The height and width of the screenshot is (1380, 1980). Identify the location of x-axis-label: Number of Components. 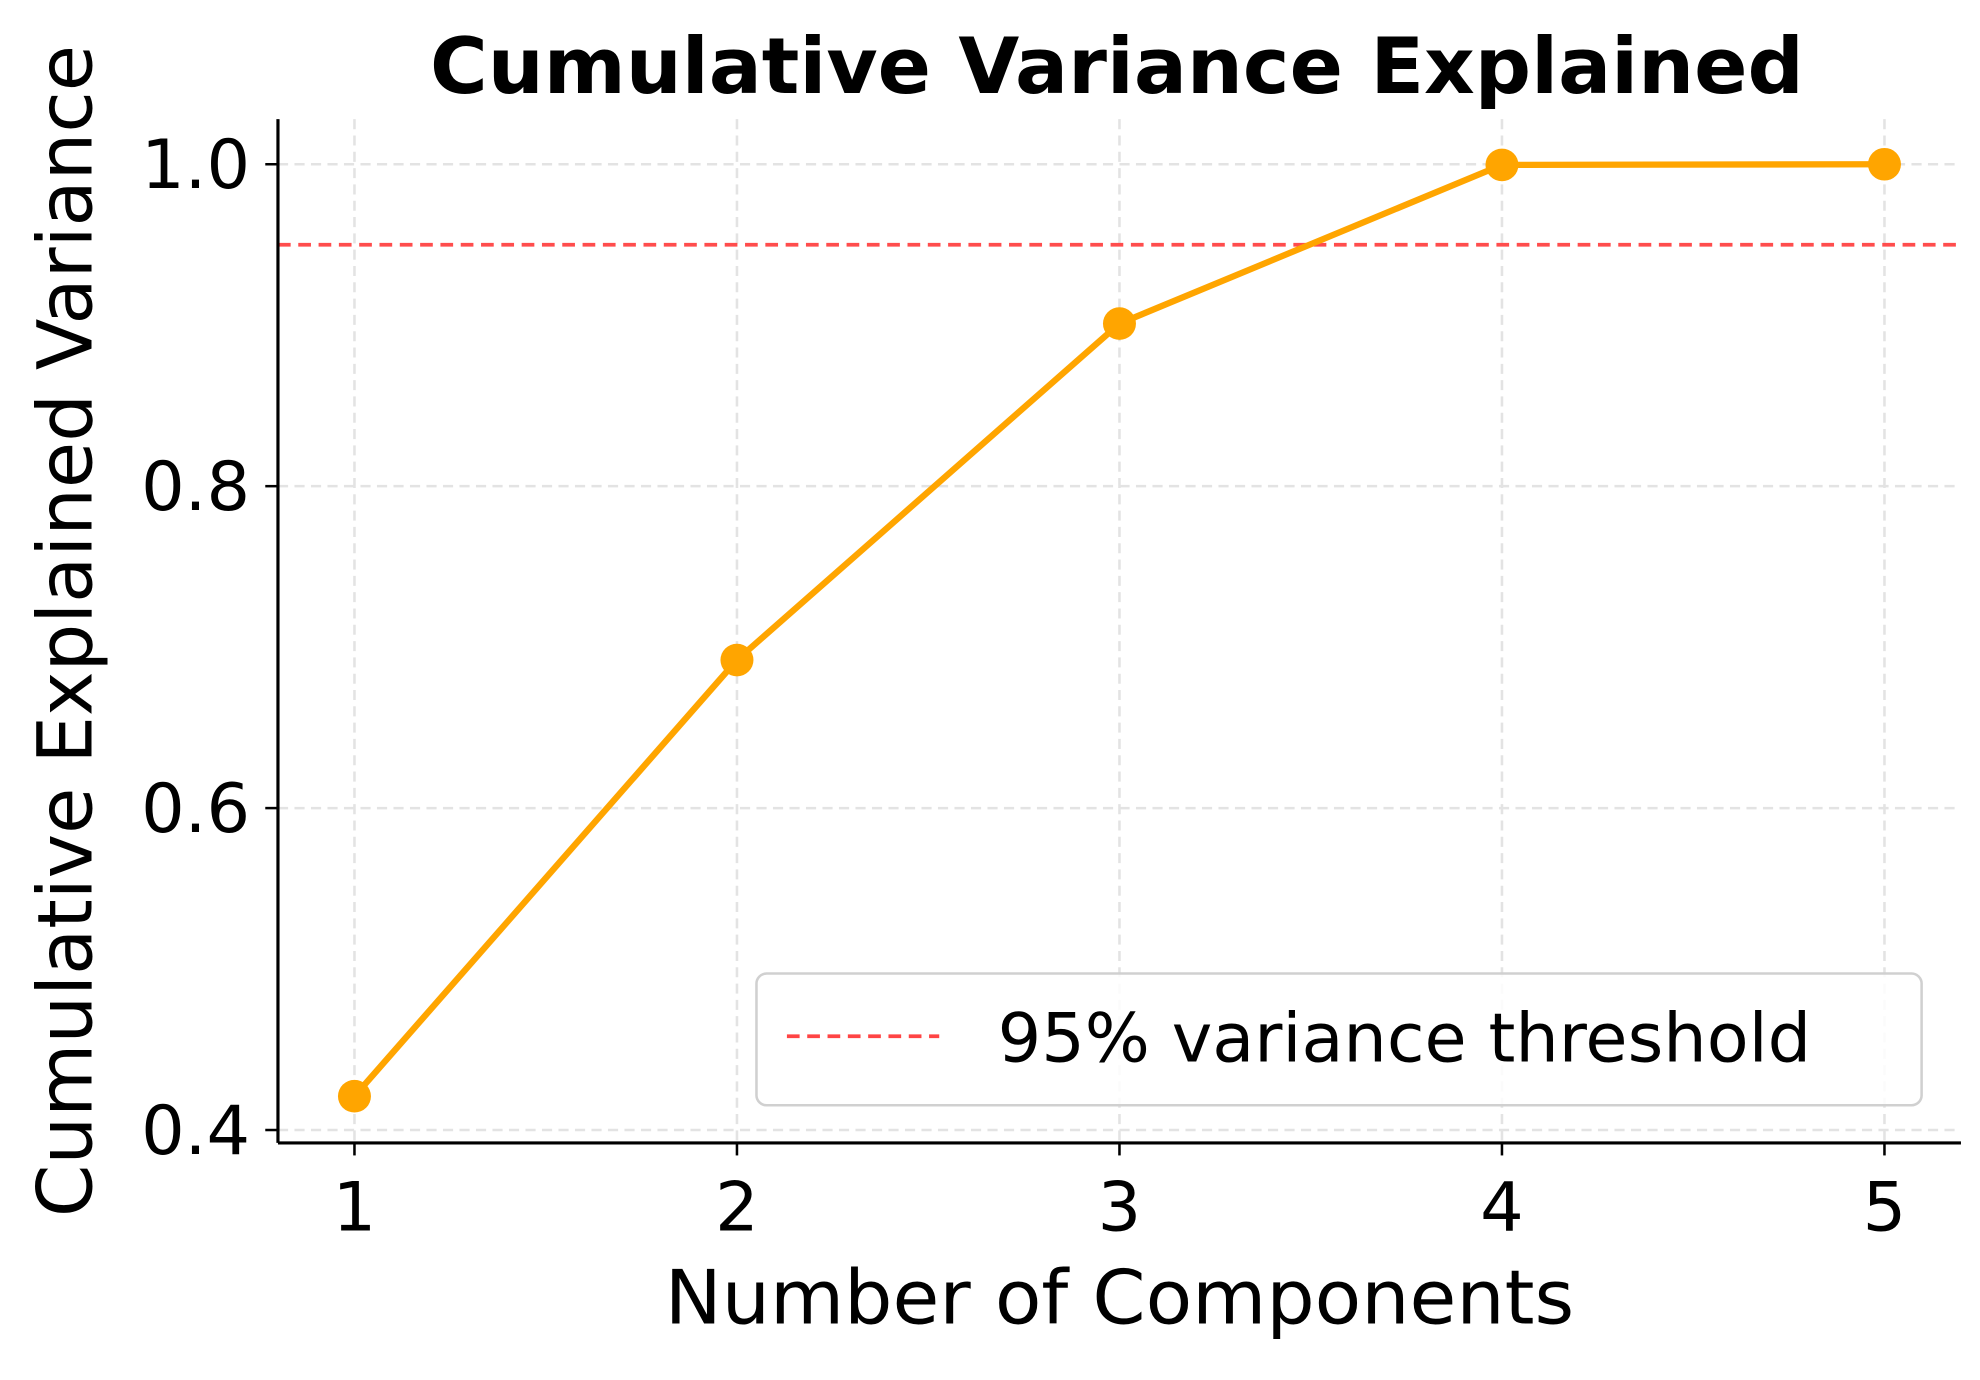
(1119, 1297).